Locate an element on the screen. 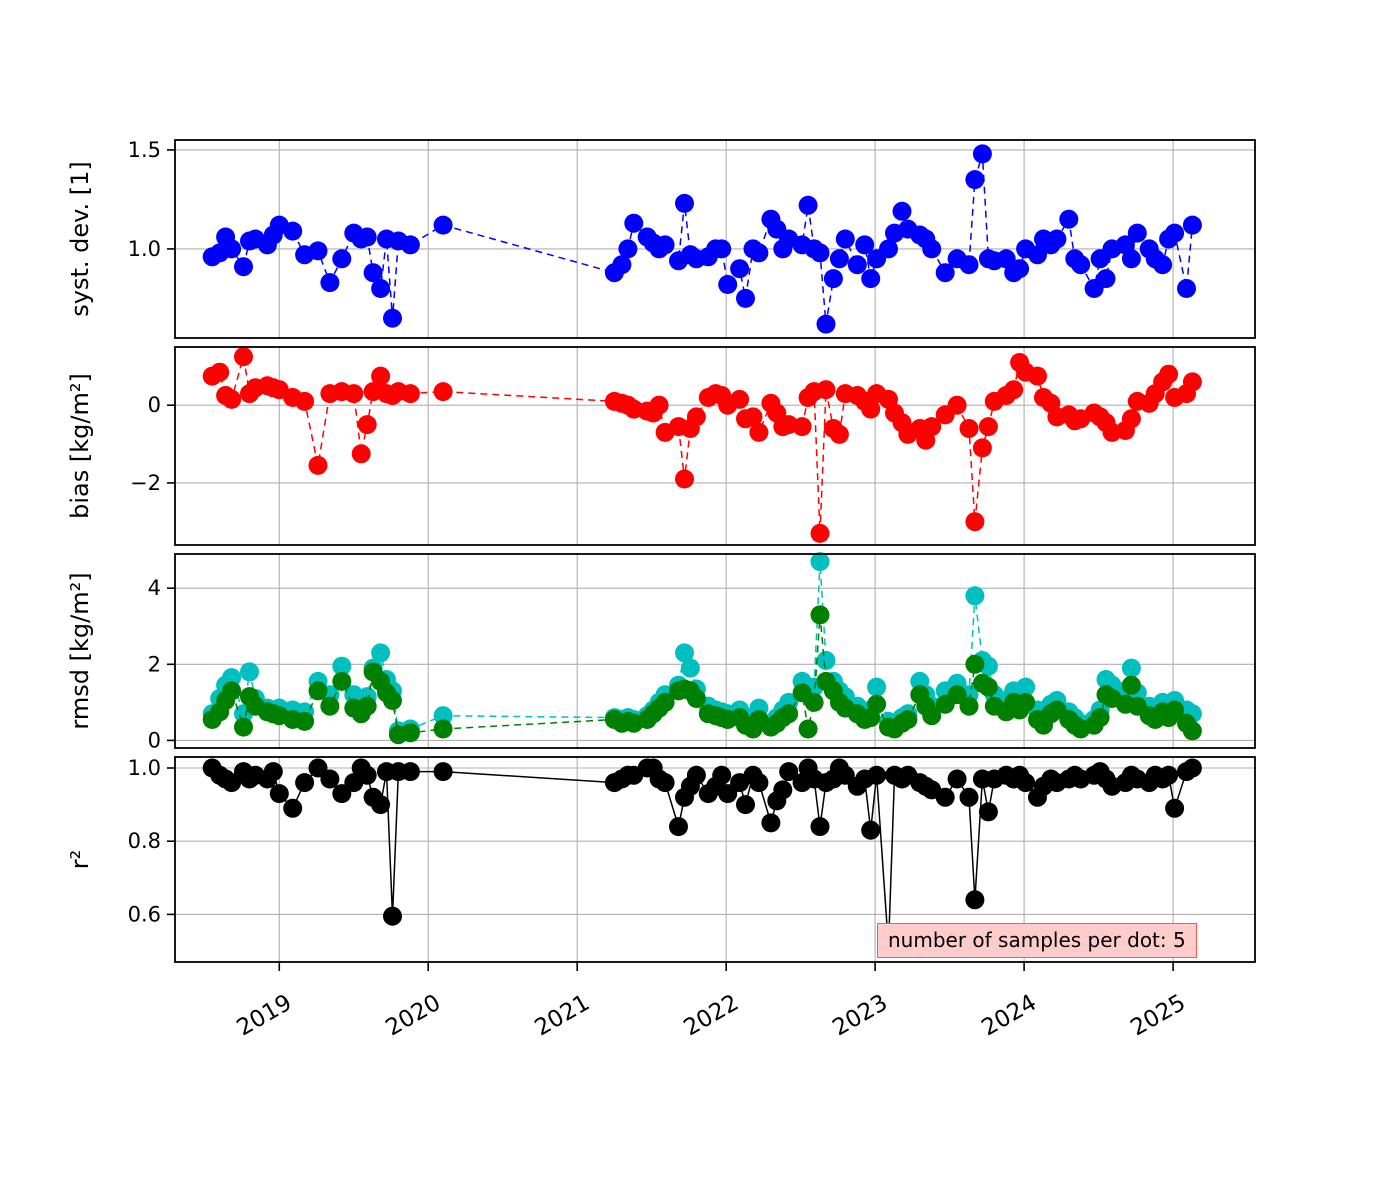 The height and width of the screenshot is (1200, 1400). yticks-r2: 0.6 0.8 1.0 is located at coordinates (151, 841).